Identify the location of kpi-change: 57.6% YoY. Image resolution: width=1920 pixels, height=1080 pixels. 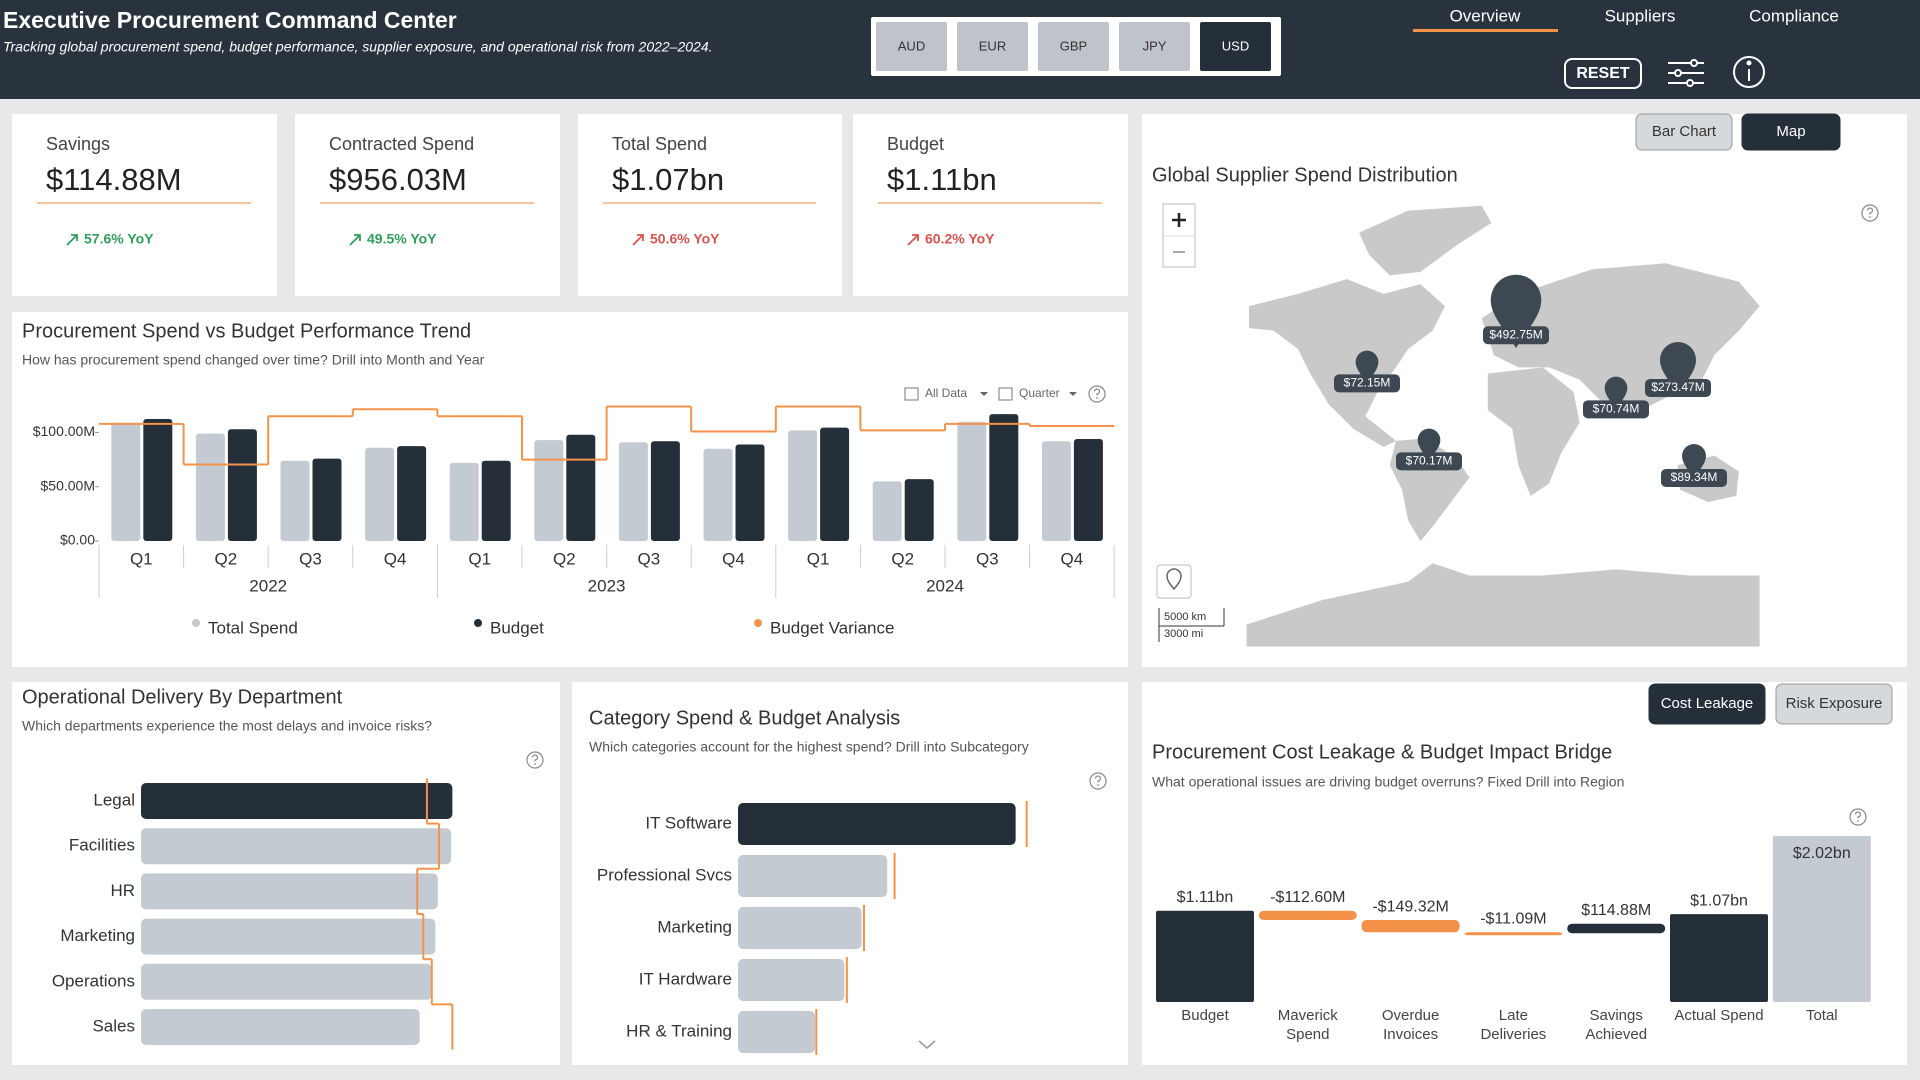
(119, 239).